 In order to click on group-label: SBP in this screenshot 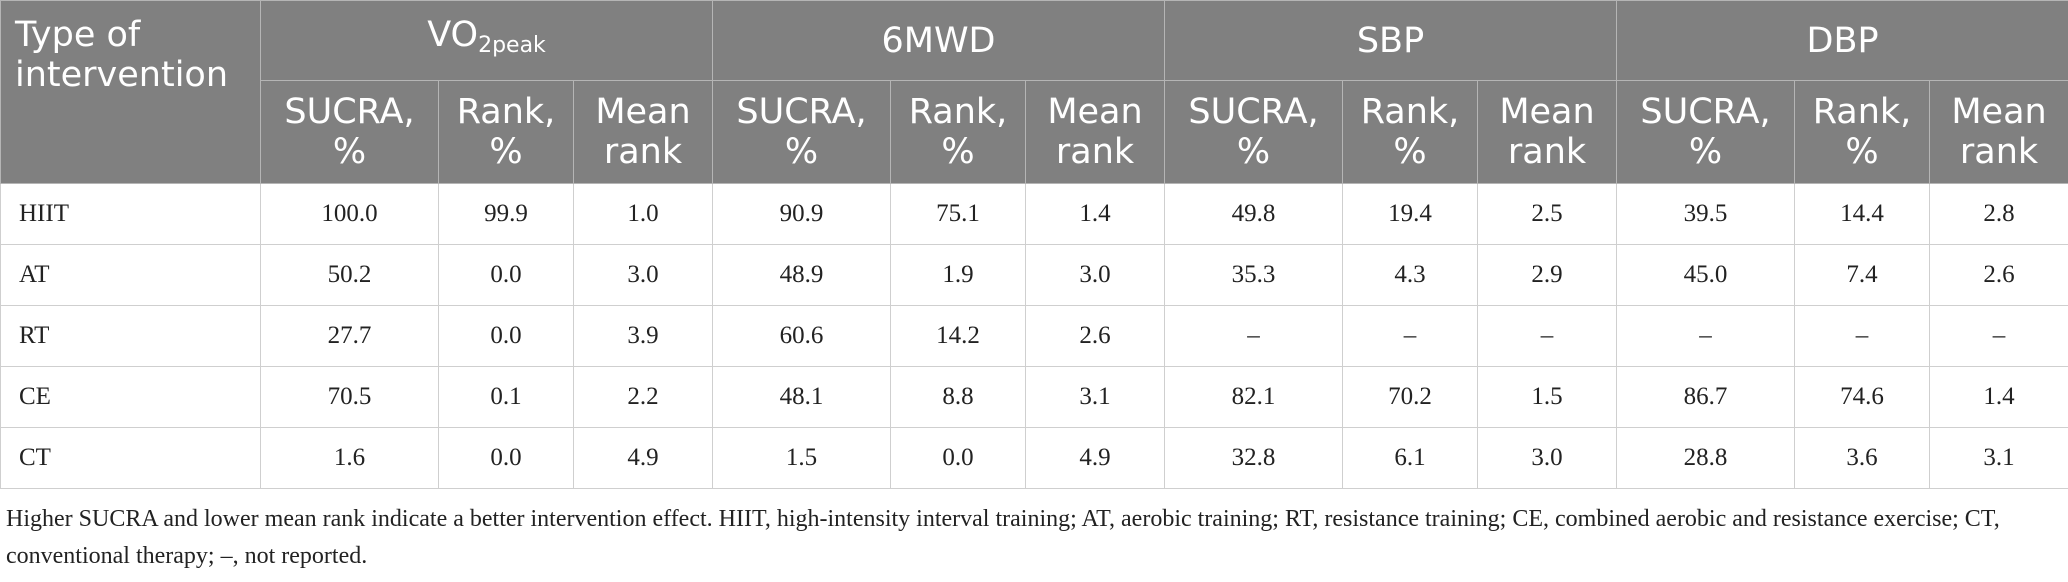, I will do `click(1390, 40)`.